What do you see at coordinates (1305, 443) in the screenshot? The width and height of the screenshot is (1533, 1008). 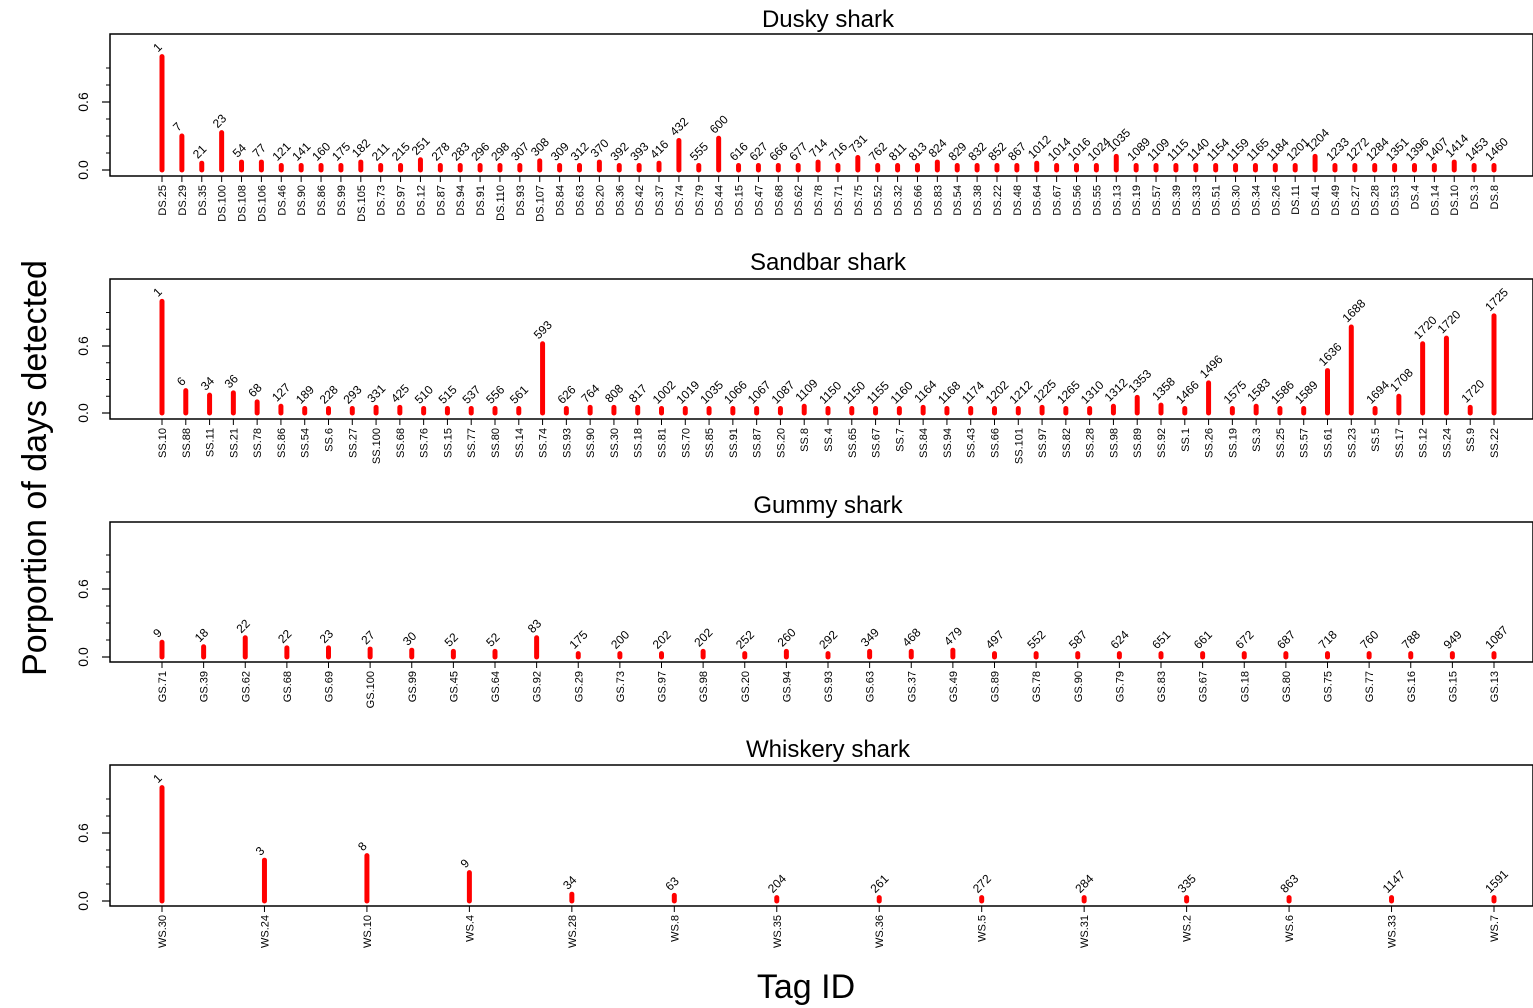 I see `x-tick-label: SS.57` at bounding box center [1305, 443].